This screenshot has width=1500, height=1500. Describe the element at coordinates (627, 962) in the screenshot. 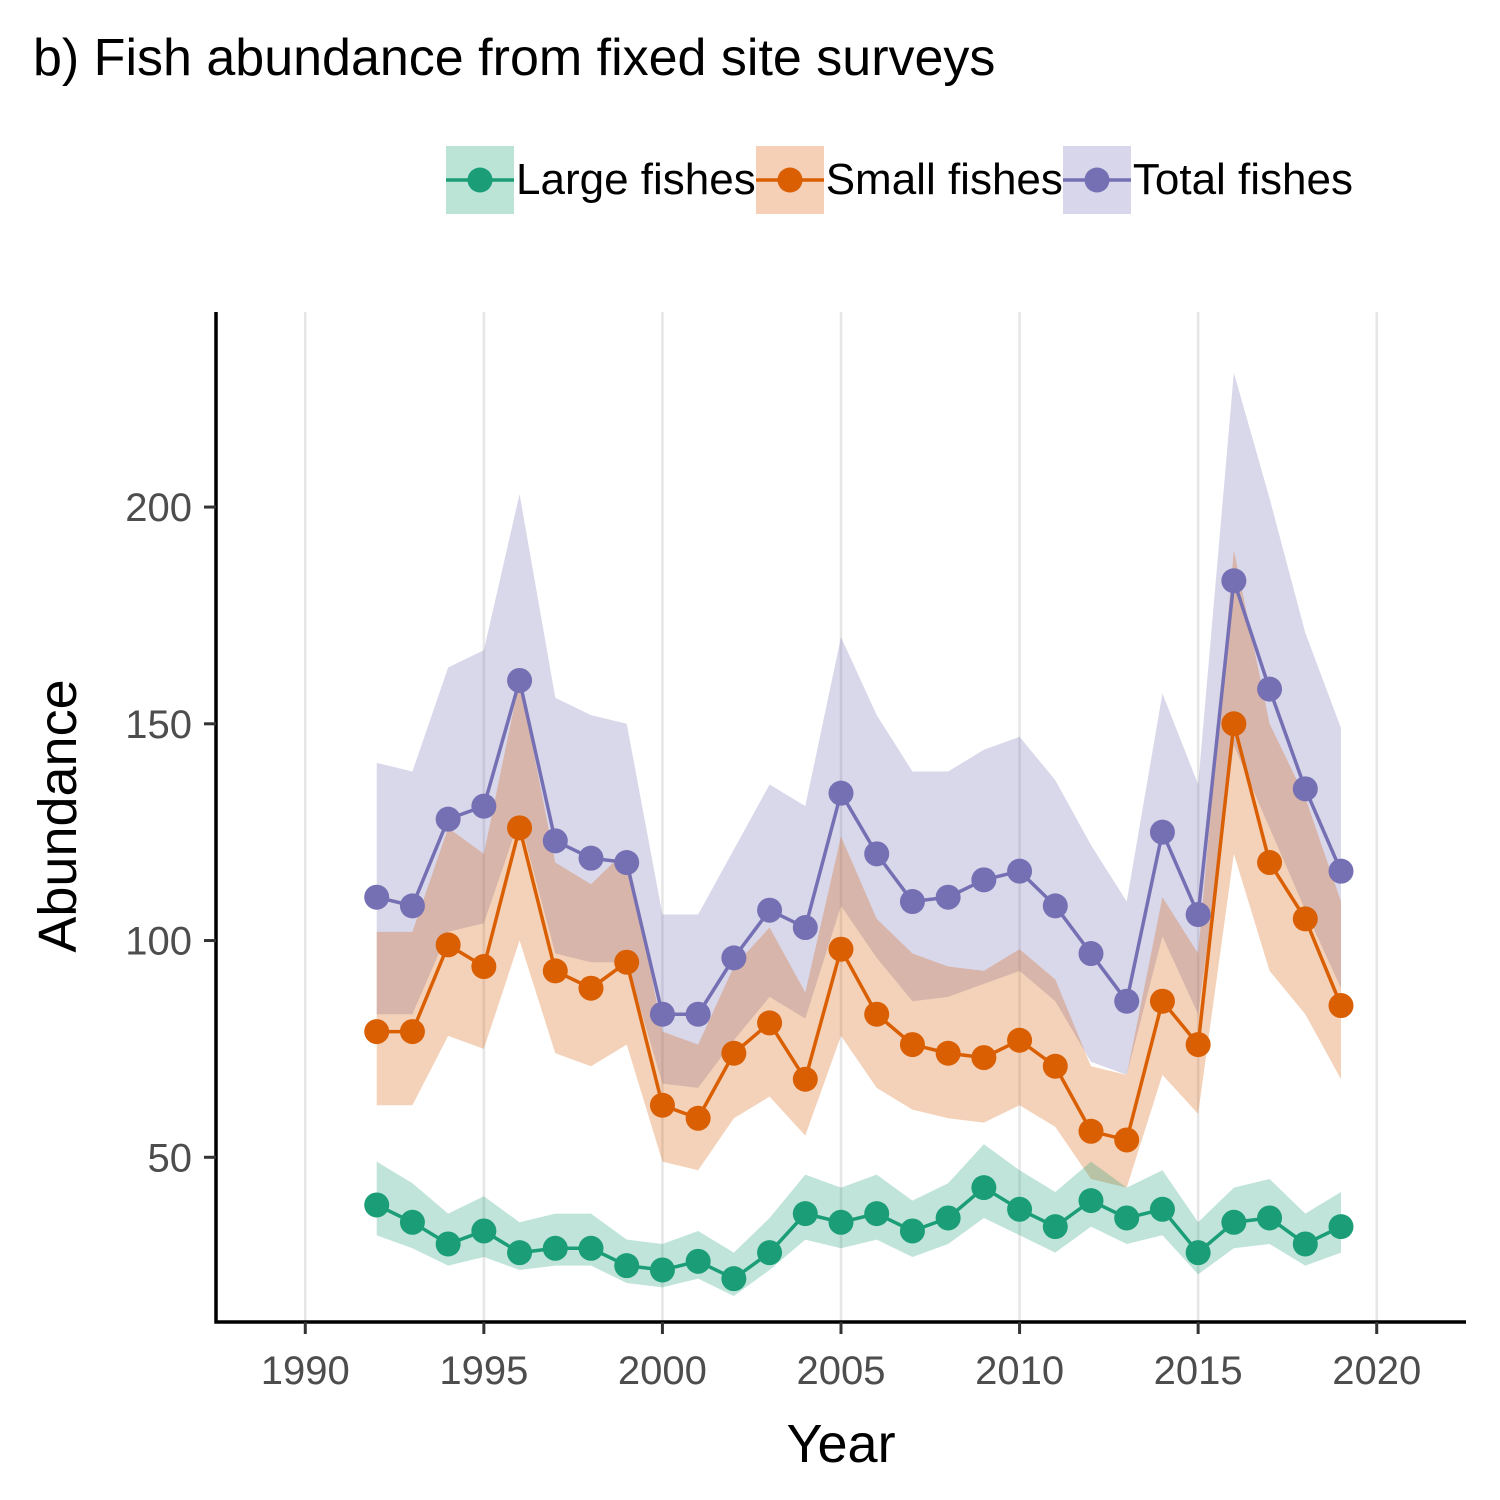

I see `point-small-fishes-1999` at that location.